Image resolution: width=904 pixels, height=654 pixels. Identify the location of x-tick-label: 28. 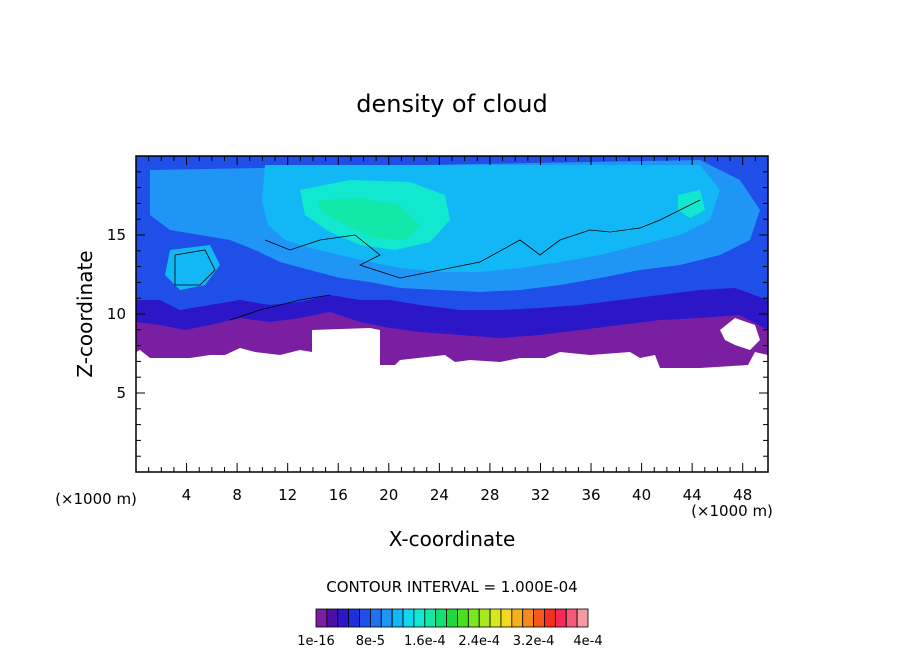
(489, 495).